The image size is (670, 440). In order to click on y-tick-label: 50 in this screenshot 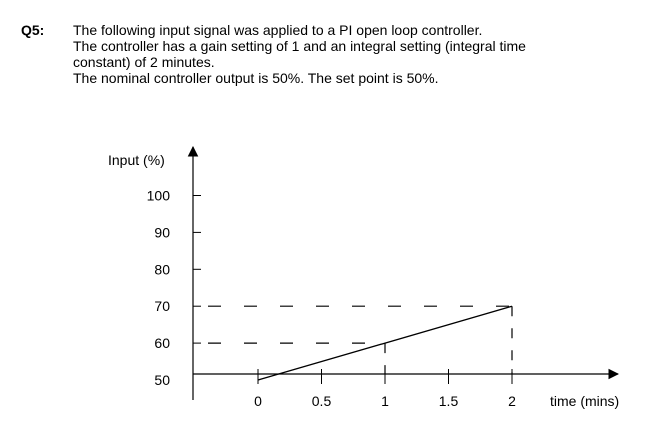, I will do `click(162, 380)`.